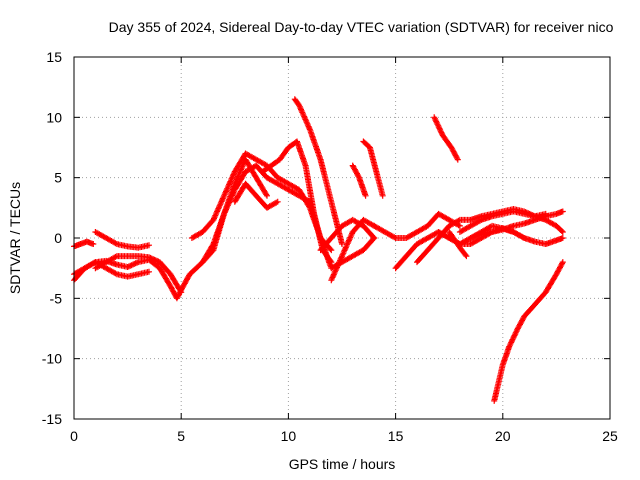  What do you see at coordinates (52, 419) in the screenshot?
I see `y-tick-label: -15` at bounding box center [52, 419].